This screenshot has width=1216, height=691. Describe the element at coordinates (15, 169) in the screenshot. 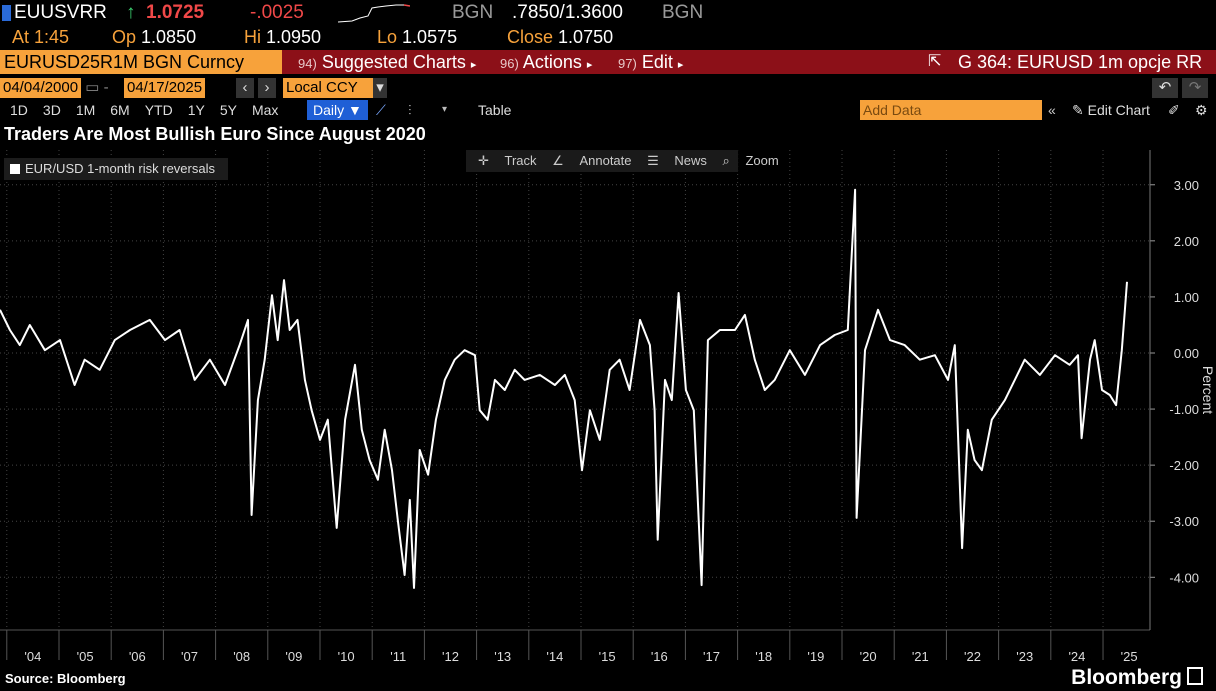

I see `legend-swatch` at that location.